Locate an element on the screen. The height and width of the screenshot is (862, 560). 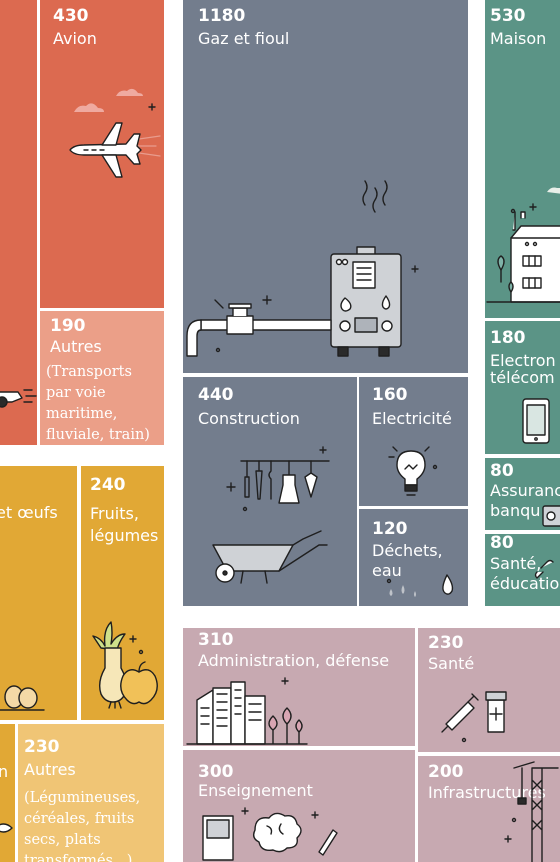
boiler-pipe-icon is located at coordinates (302, 268).